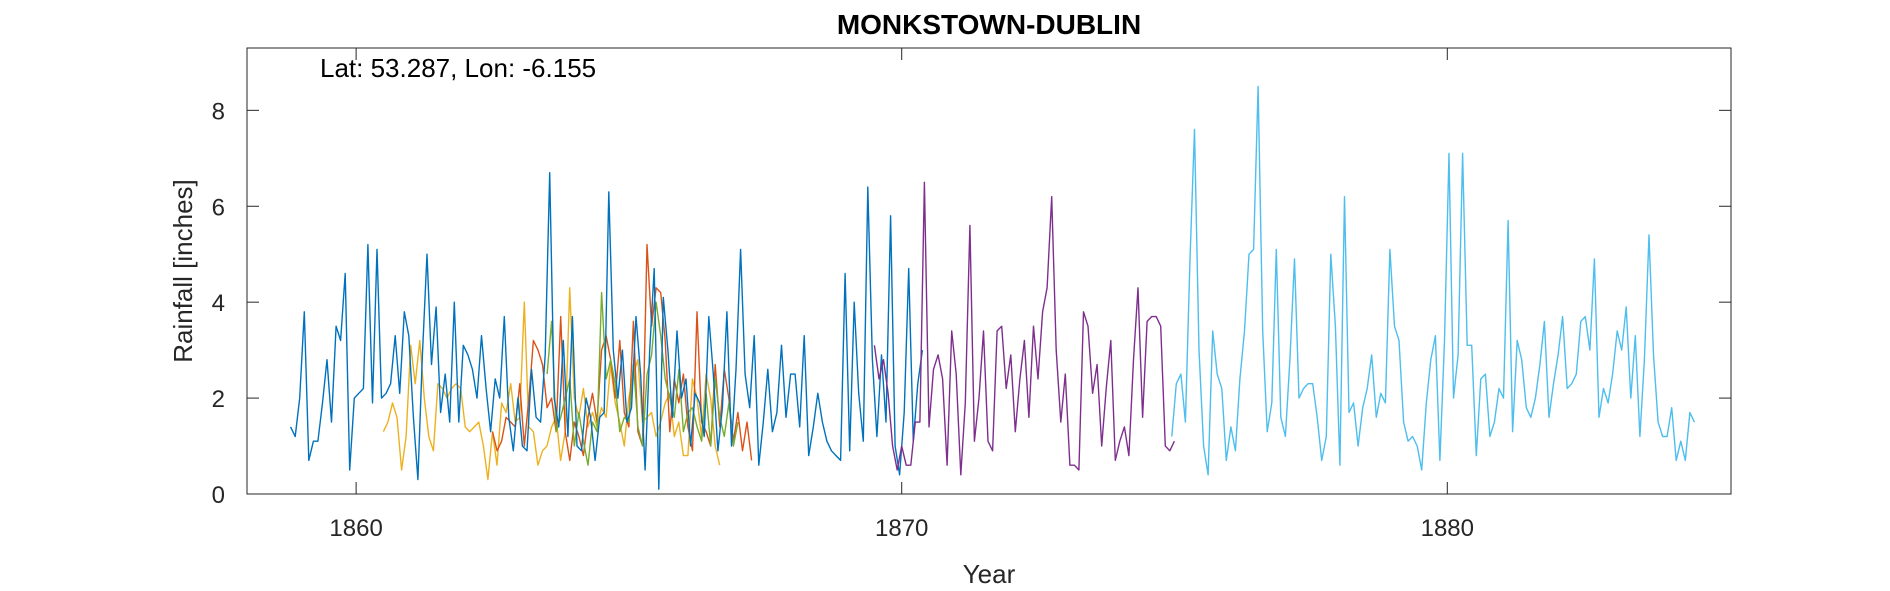  What do you see at coordinates (218, 207) in the screenshot?
I see `y-tick-label: 6` at bounding box center [218, 207].